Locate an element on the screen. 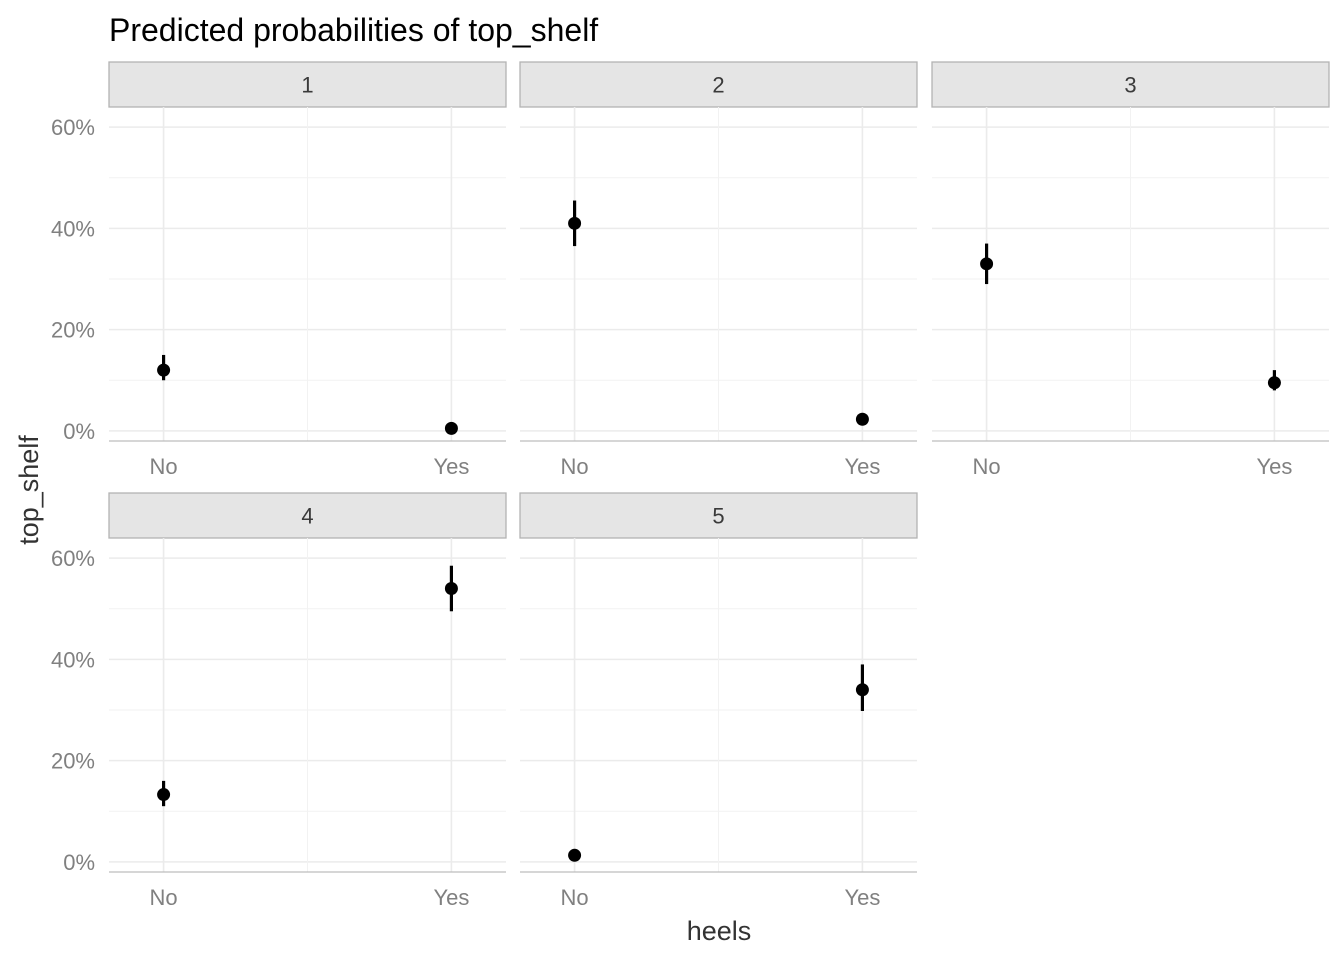 This screenshot has width=1344, height=960. facet-panel-3: 3 No Yes is located at coordinates (1130, 270).